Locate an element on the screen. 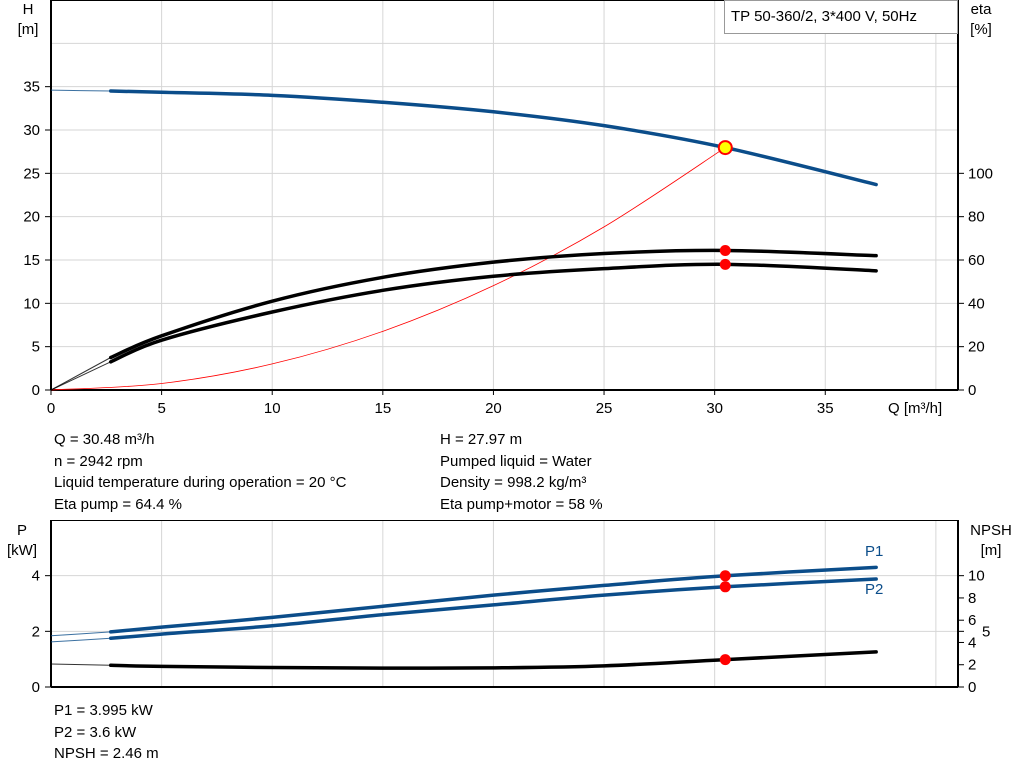 The height and width of the screenshot is (781, 1024). p2-marker is located at coordinates (725, 587).